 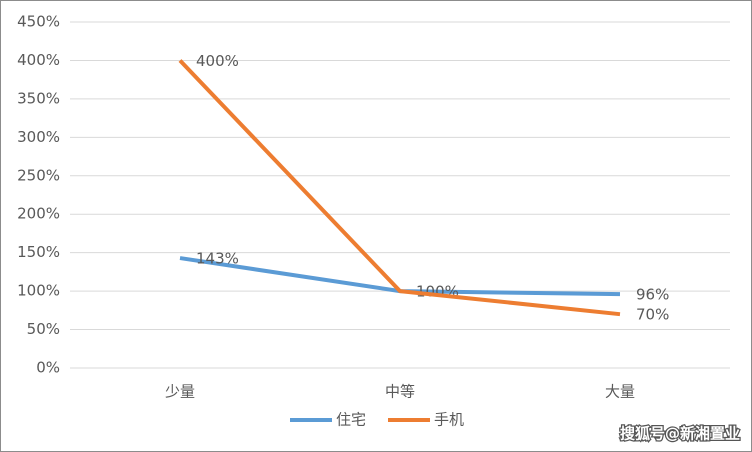 I want to click on y-tick-label: 350%, so click(x=38, y=98).